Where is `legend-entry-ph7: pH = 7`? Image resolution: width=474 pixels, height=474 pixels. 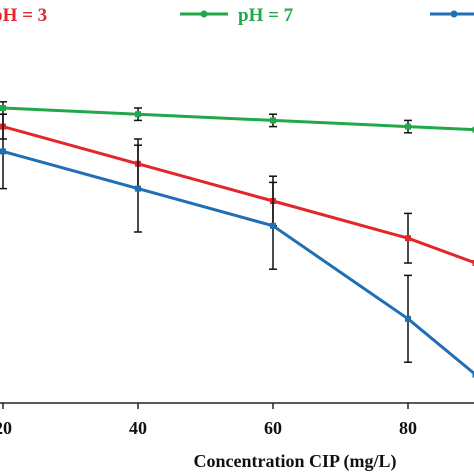 legend-entry-ph7: pH = 7 is located at coordinates (237, 15).